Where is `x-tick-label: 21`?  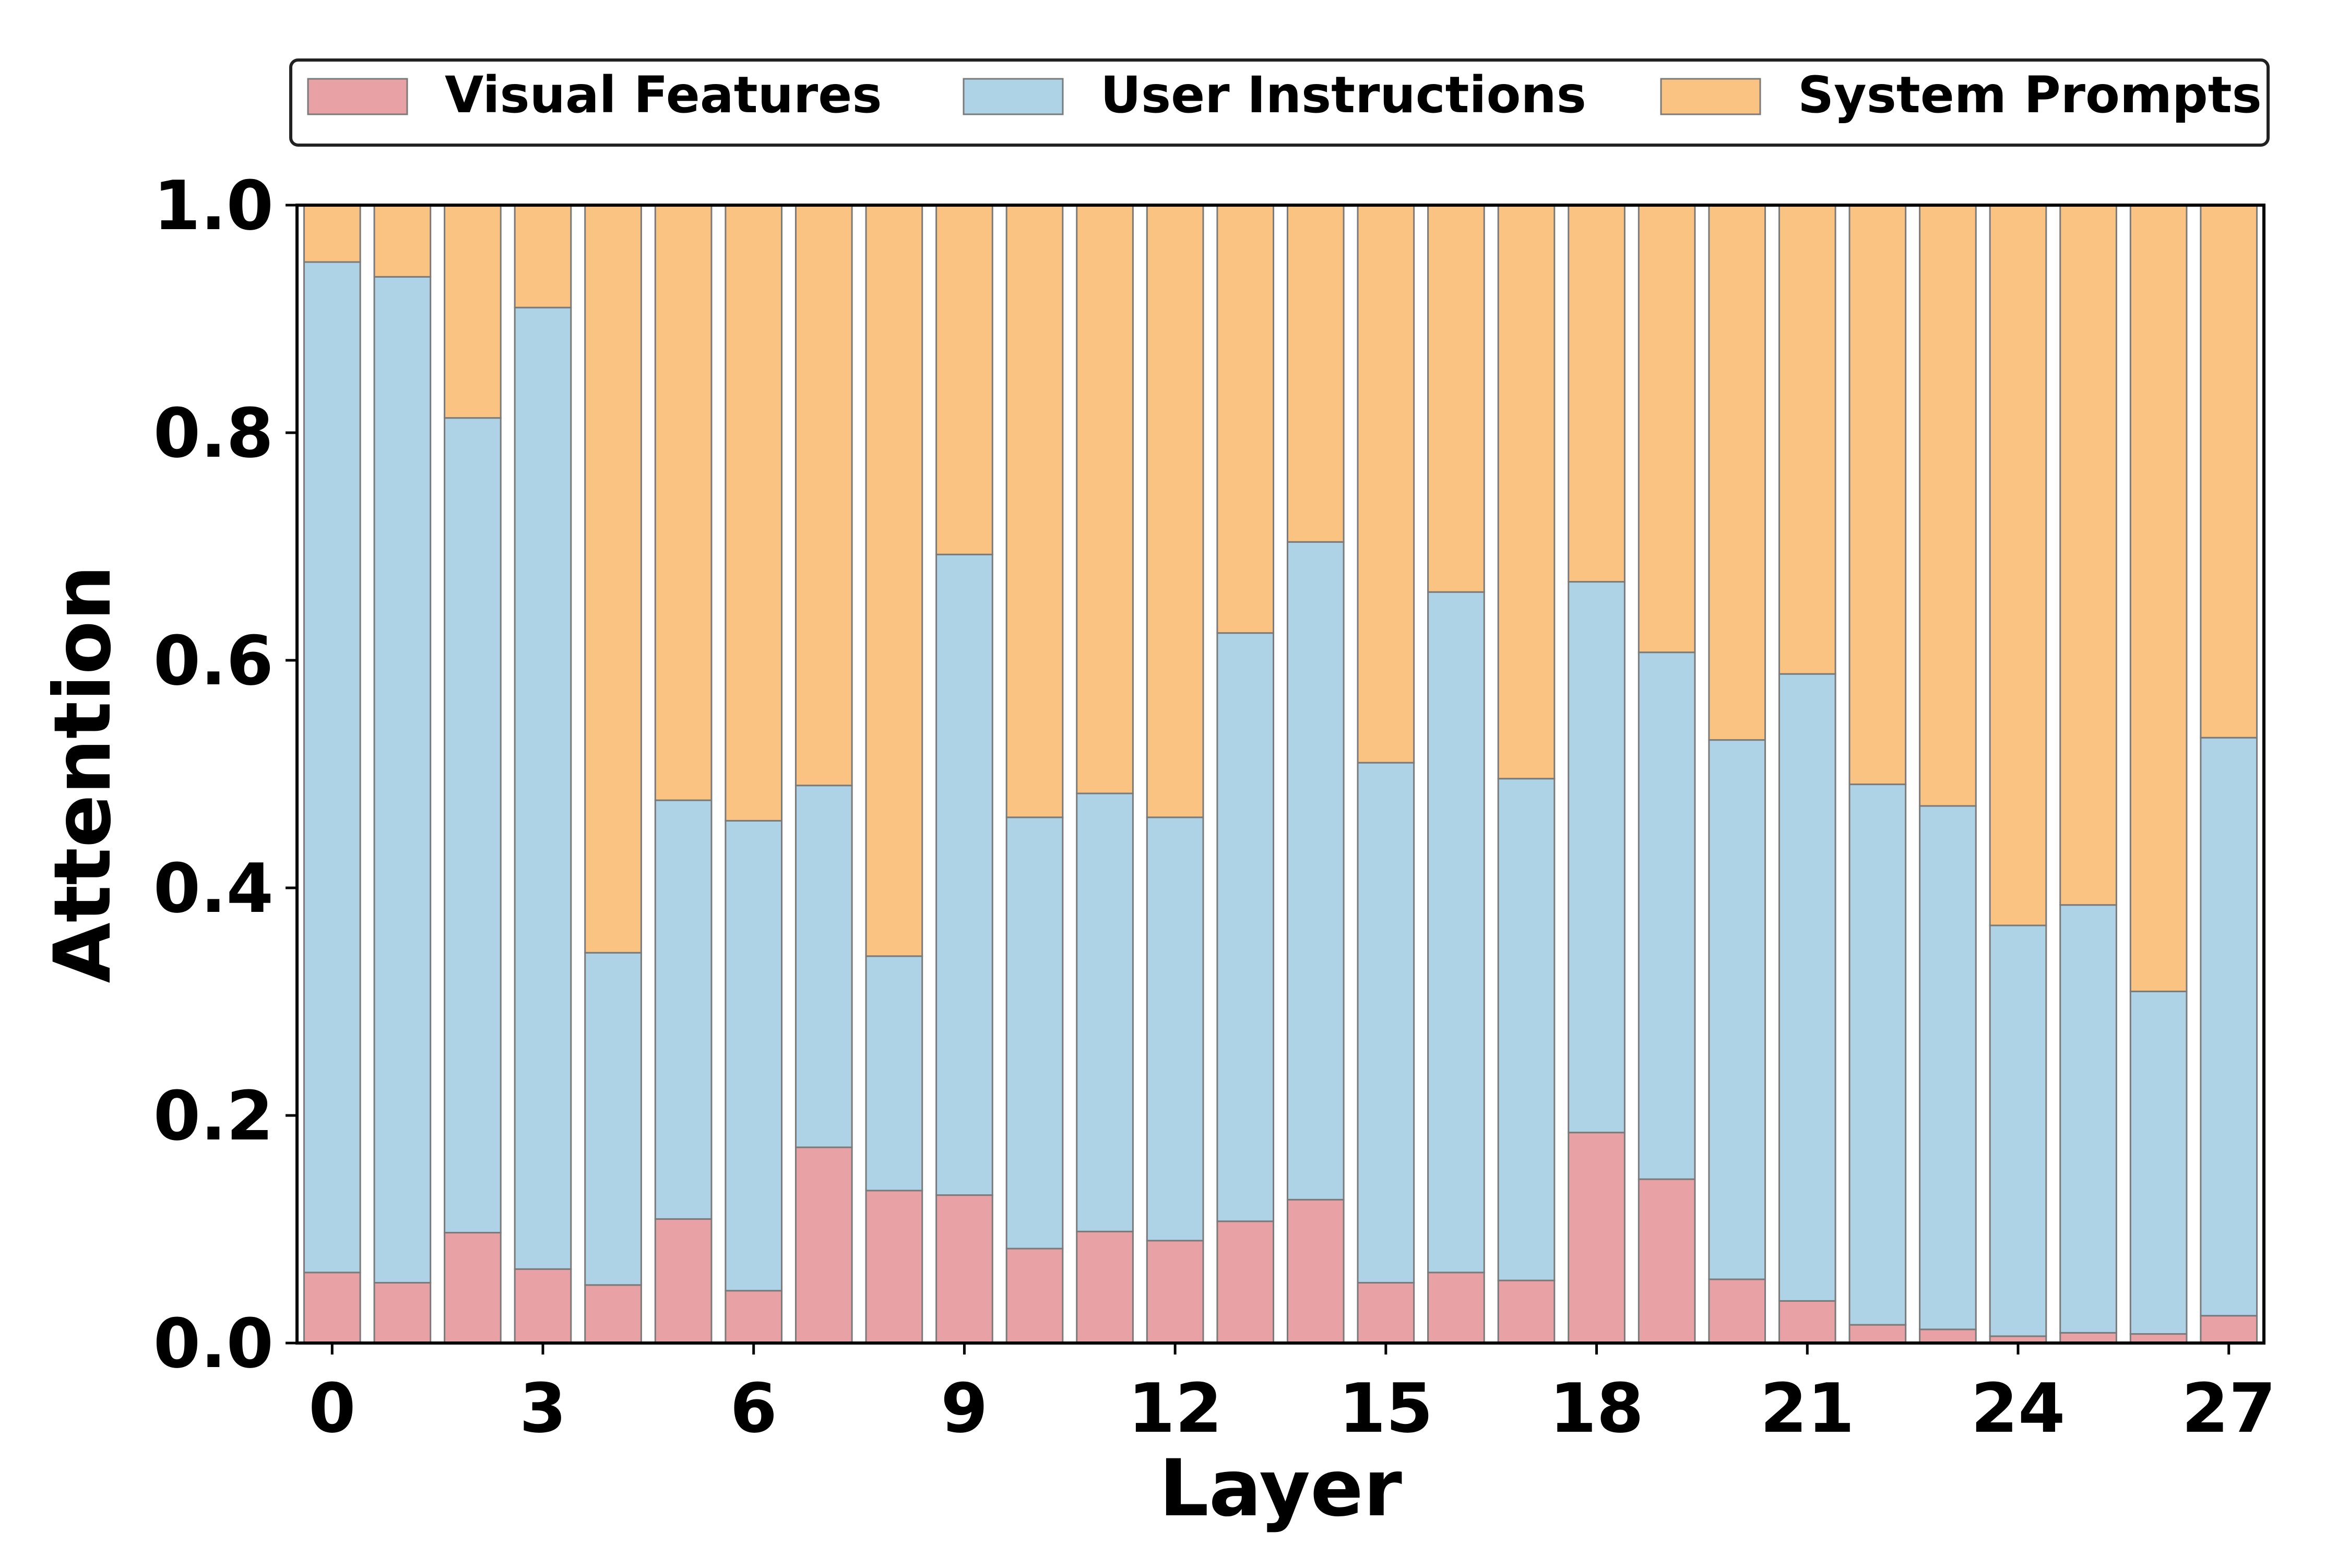
x-tick-label: 21 is located at coordinates (1807, 1408).